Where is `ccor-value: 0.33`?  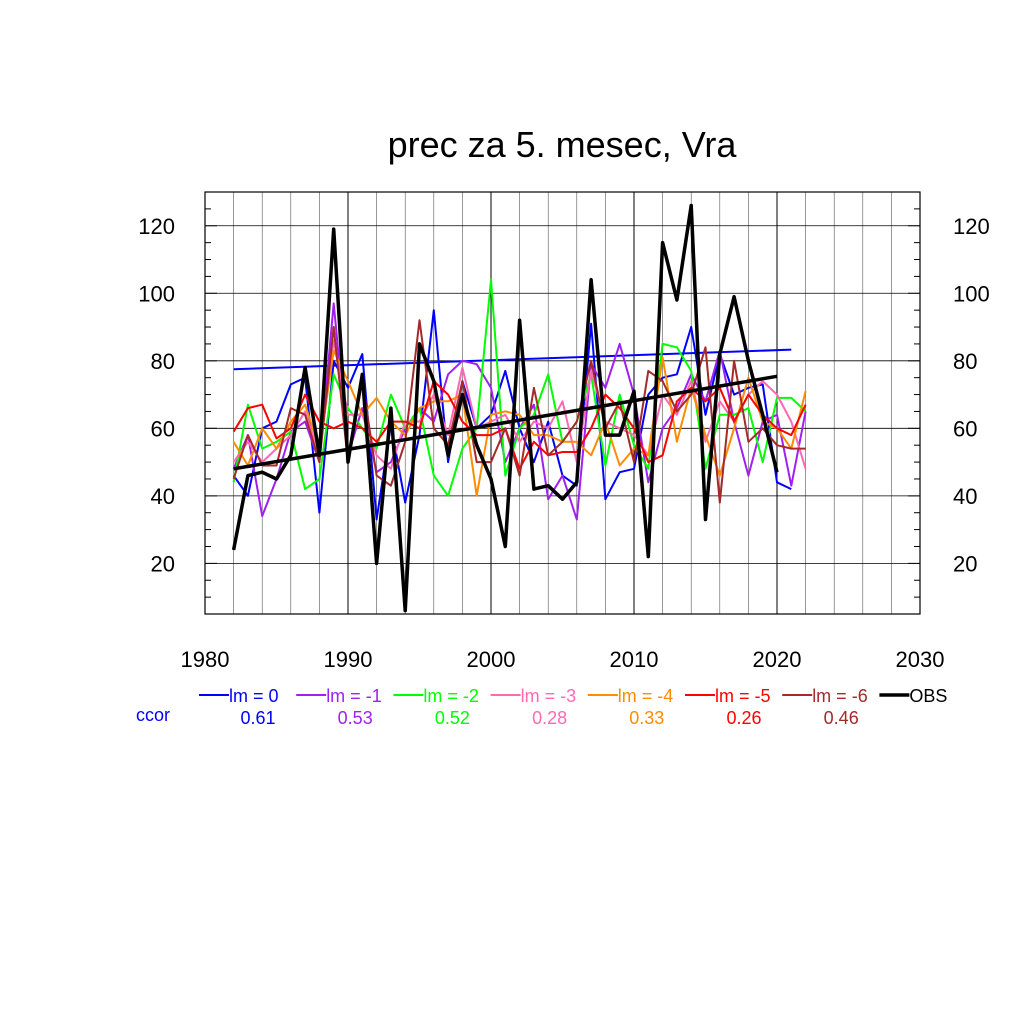 ccor-value: 0.33 is located at coordinates (646, 718).